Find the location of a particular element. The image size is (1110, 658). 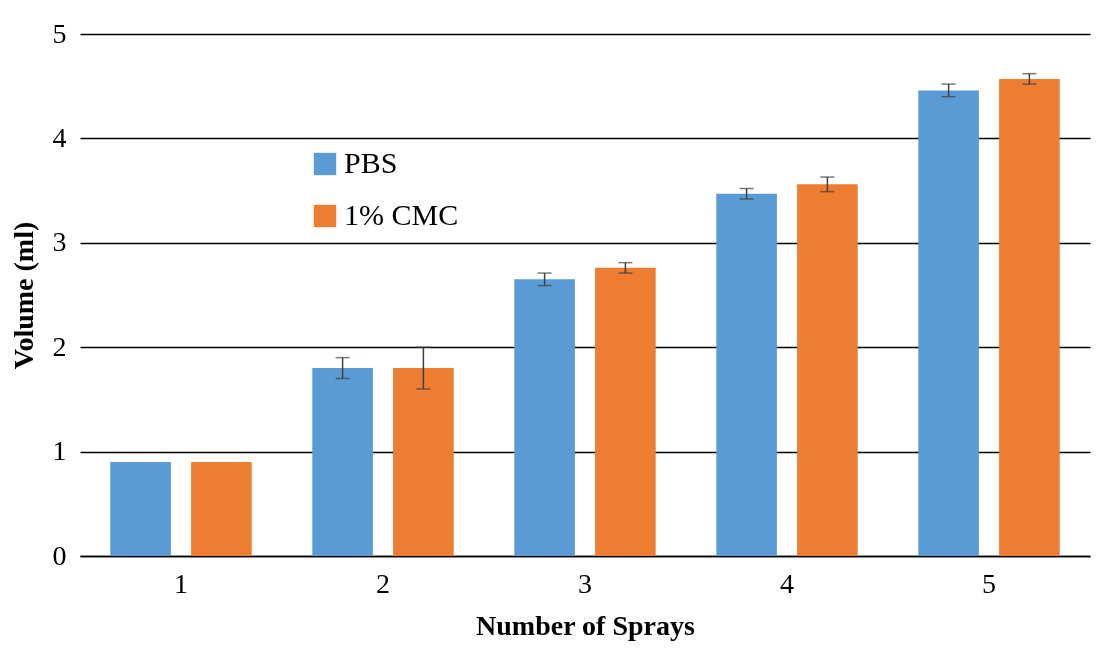

x-axis-title: Number of Sprays is located at coordinates (586, 625).